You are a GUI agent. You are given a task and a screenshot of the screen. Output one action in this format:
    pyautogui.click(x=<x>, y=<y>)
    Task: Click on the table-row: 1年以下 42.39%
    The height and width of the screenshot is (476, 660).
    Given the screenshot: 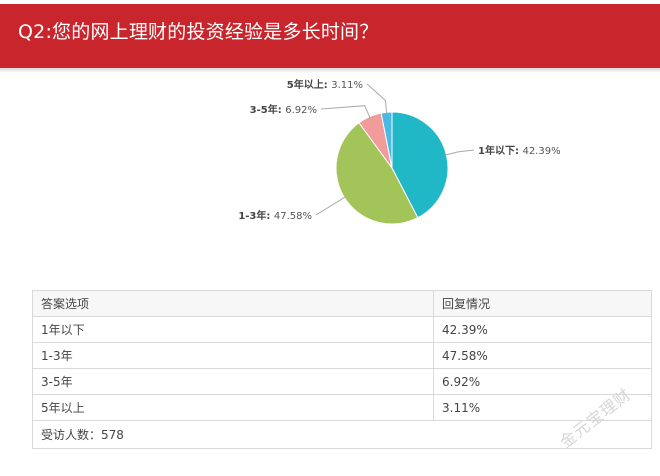 What is the action you would take?
    pyautogui.click(x=342, y=329)
    